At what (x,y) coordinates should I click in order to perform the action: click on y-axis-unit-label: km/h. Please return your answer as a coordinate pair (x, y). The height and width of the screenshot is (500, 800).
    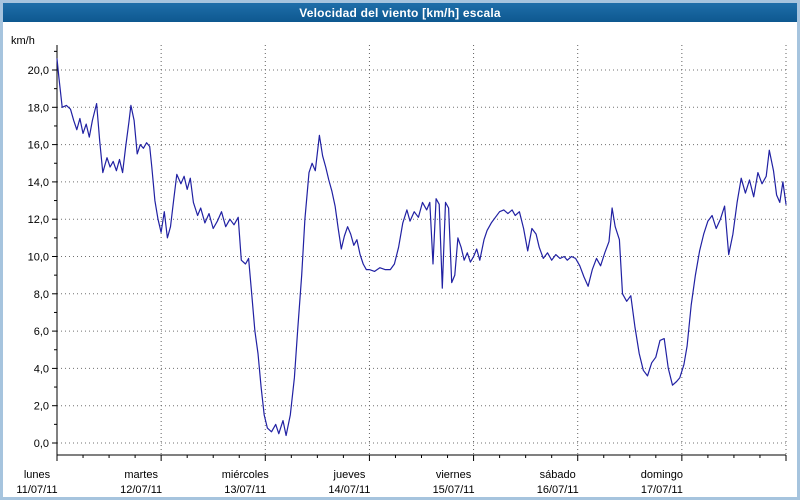
    Looking at the image, I should click on (23, 41).